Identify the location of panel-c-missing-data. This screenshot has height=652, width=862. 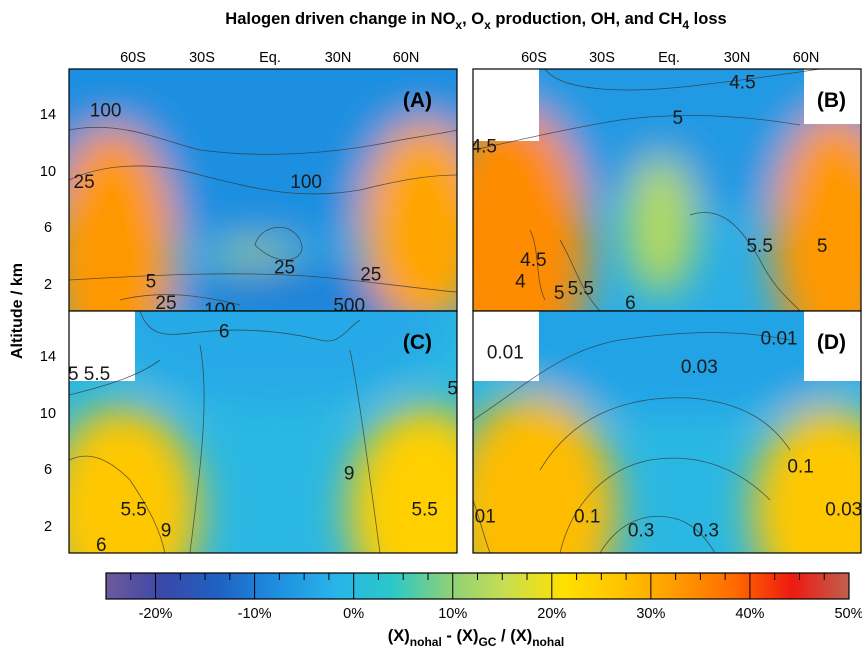
(102, 346).